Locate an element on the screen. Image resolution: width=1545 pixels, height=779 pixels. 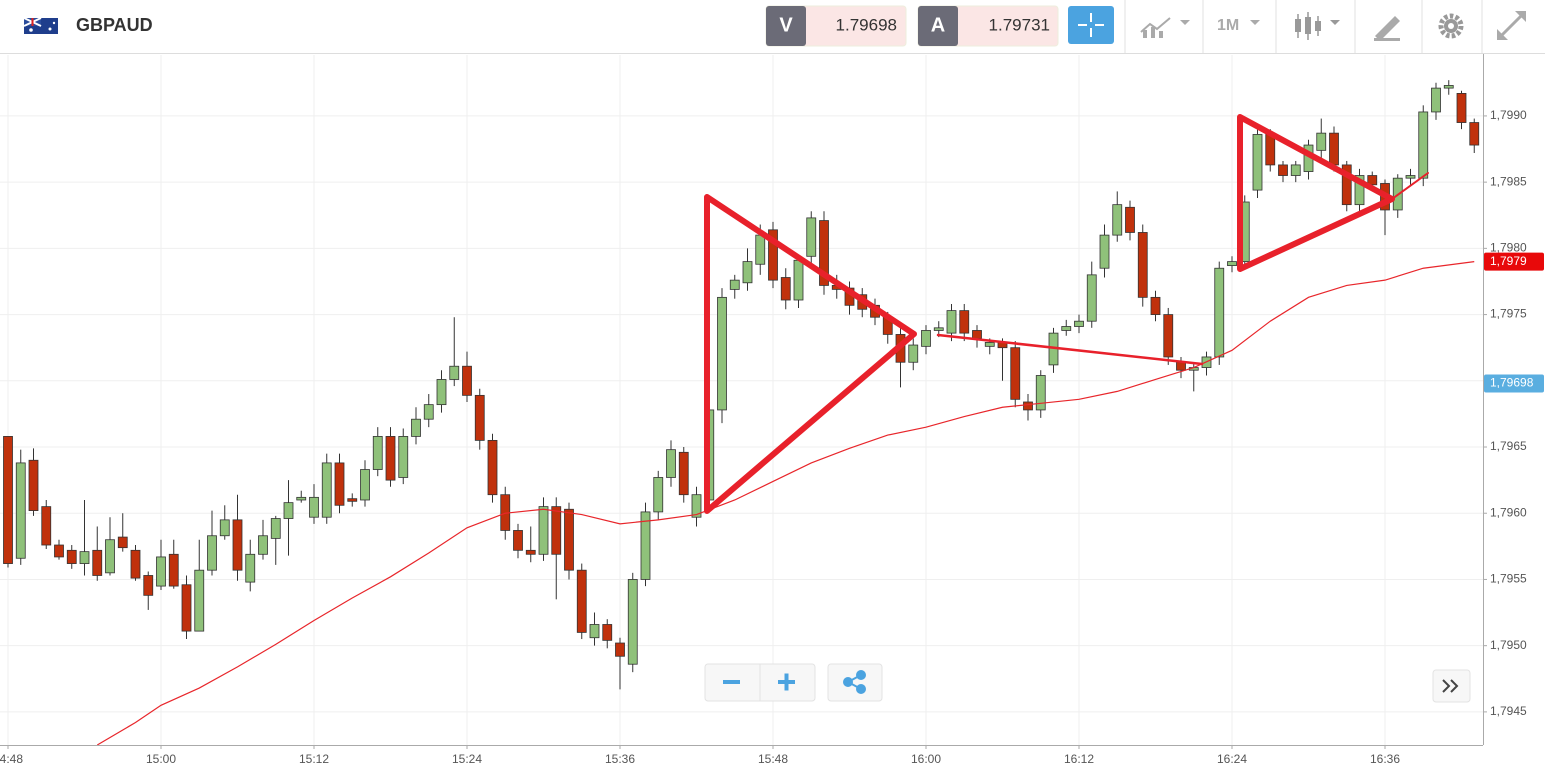
fullscreen-button is located at coordinates (1511, 25).